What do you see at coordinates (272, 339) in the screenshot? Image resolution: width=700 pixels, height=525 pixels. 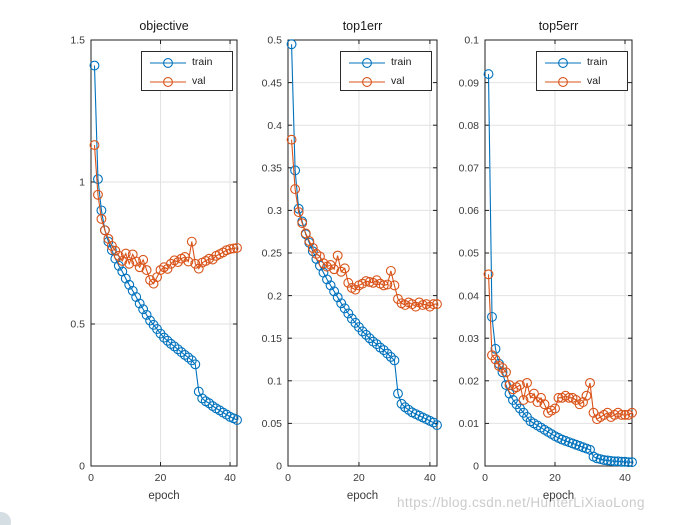 I see `y-tick-label: 0.15` at bounding box center [272, 339].